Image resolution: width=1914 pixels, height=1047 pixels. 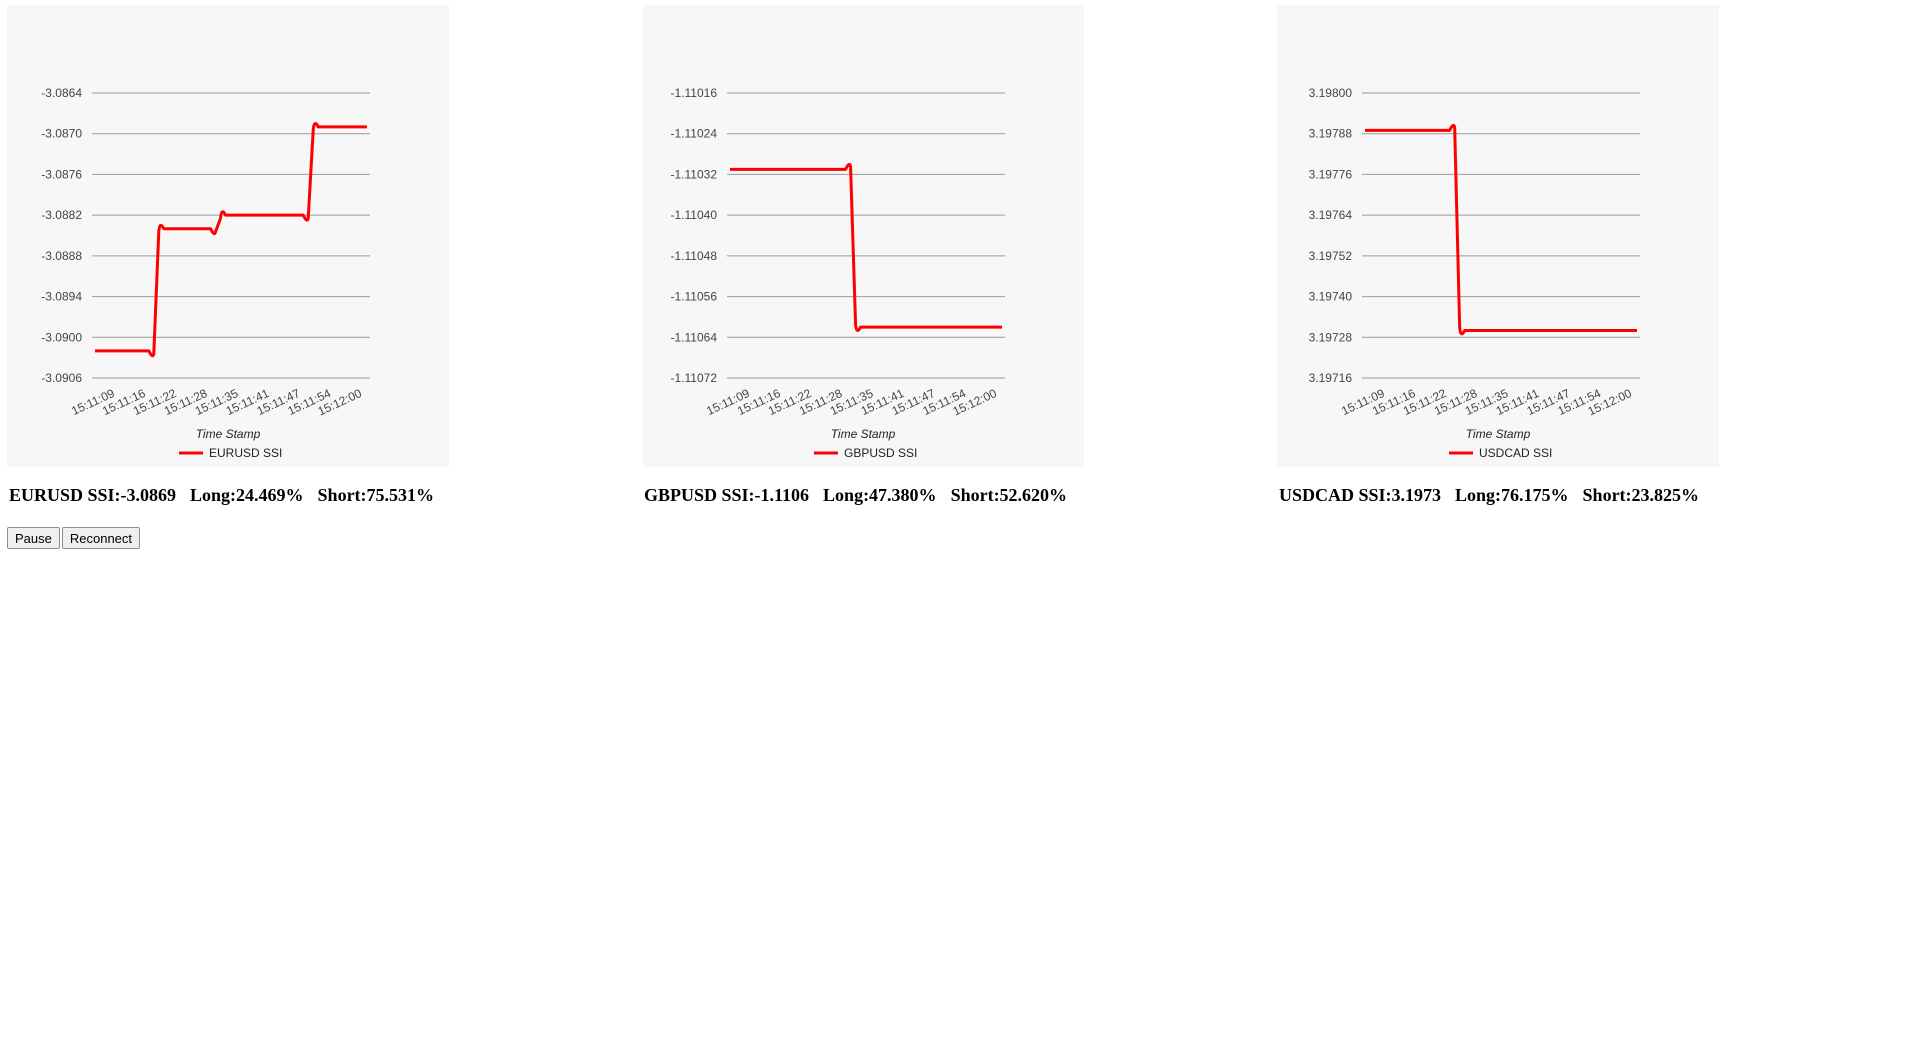 What do you see at coordinates (1331, 174) in the screenshot?
I see `y-tick-label: 3.19776` at bounding box center [1331, 174].